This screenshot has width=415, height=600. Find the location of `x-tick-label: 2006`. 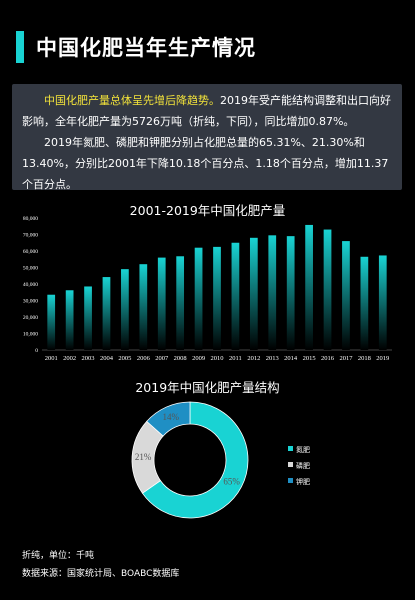

x-tick-label: 2006 is located at coordinates (144, 358).